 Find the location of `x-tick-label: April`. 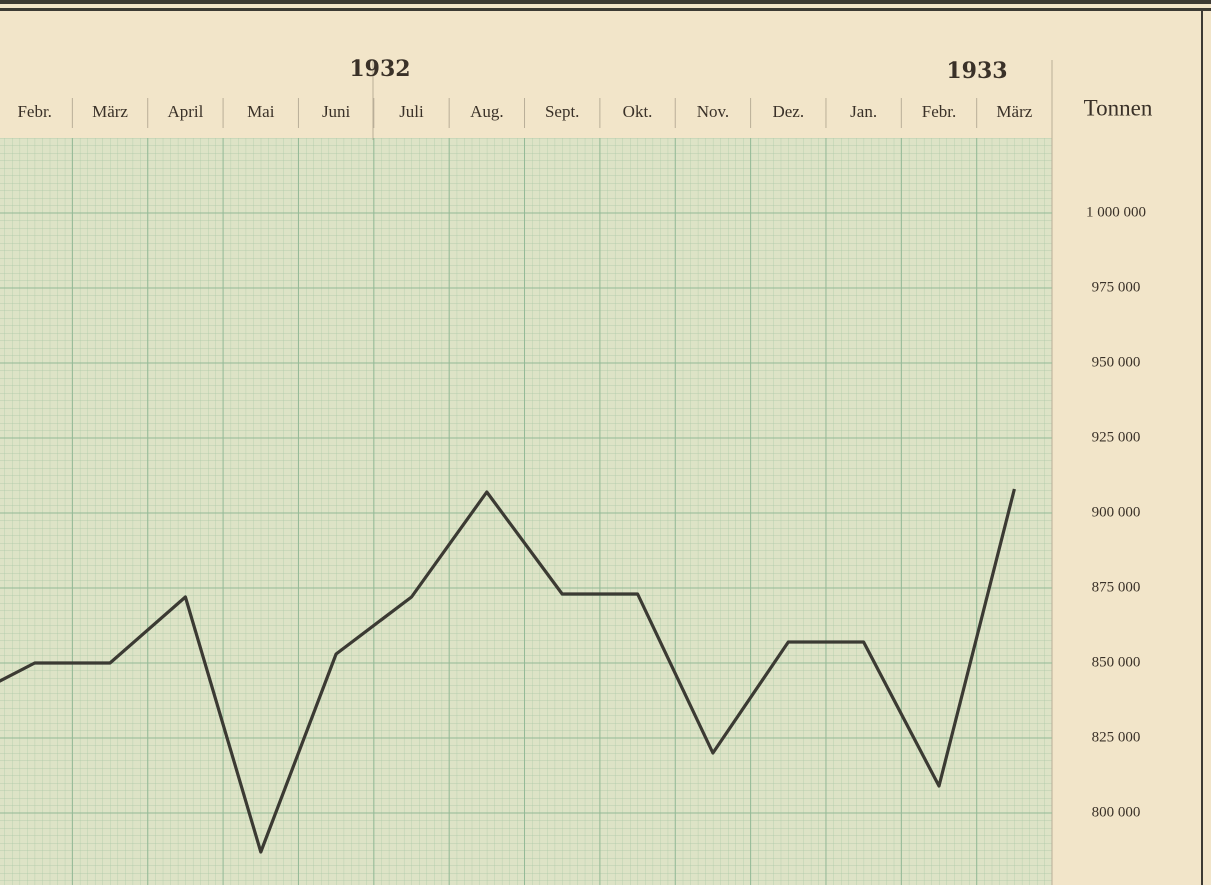

x-tick-label: April is located at coordinates (185, 111).